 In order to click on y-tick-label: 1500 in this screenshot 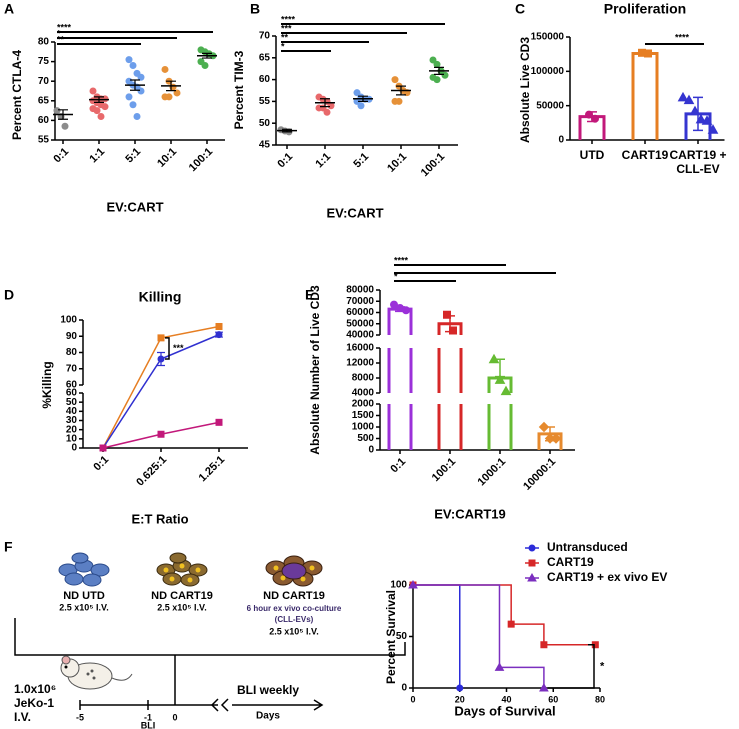, I will do `click(363, 415)`.